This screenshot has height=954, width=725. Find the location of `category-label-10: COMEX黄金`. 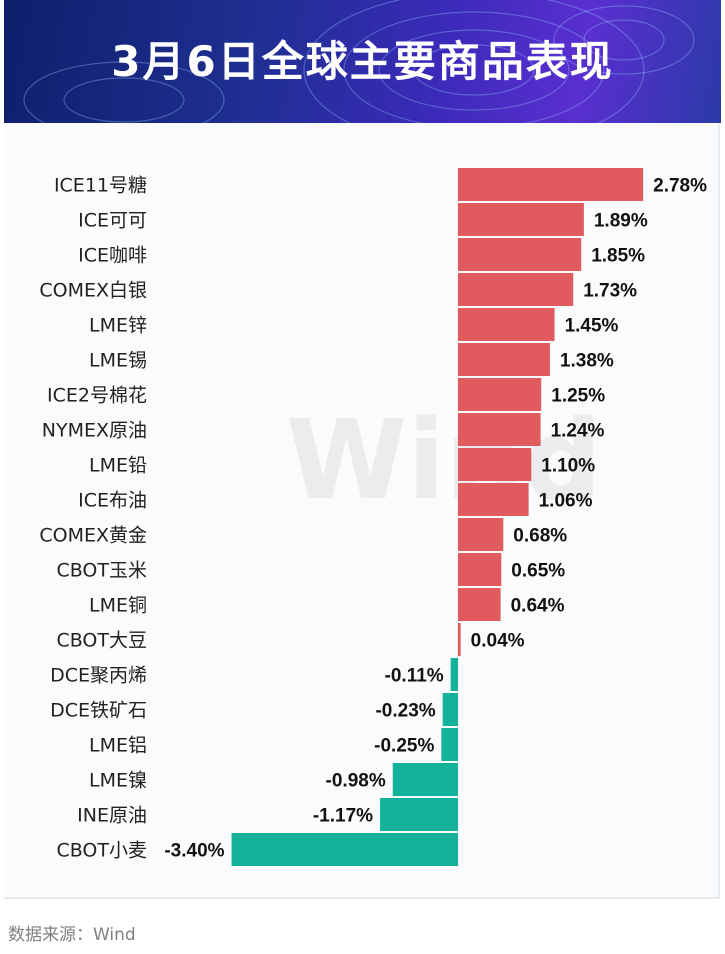

category-label-10: COMEX黄金 is located at coordinates (93, 536).